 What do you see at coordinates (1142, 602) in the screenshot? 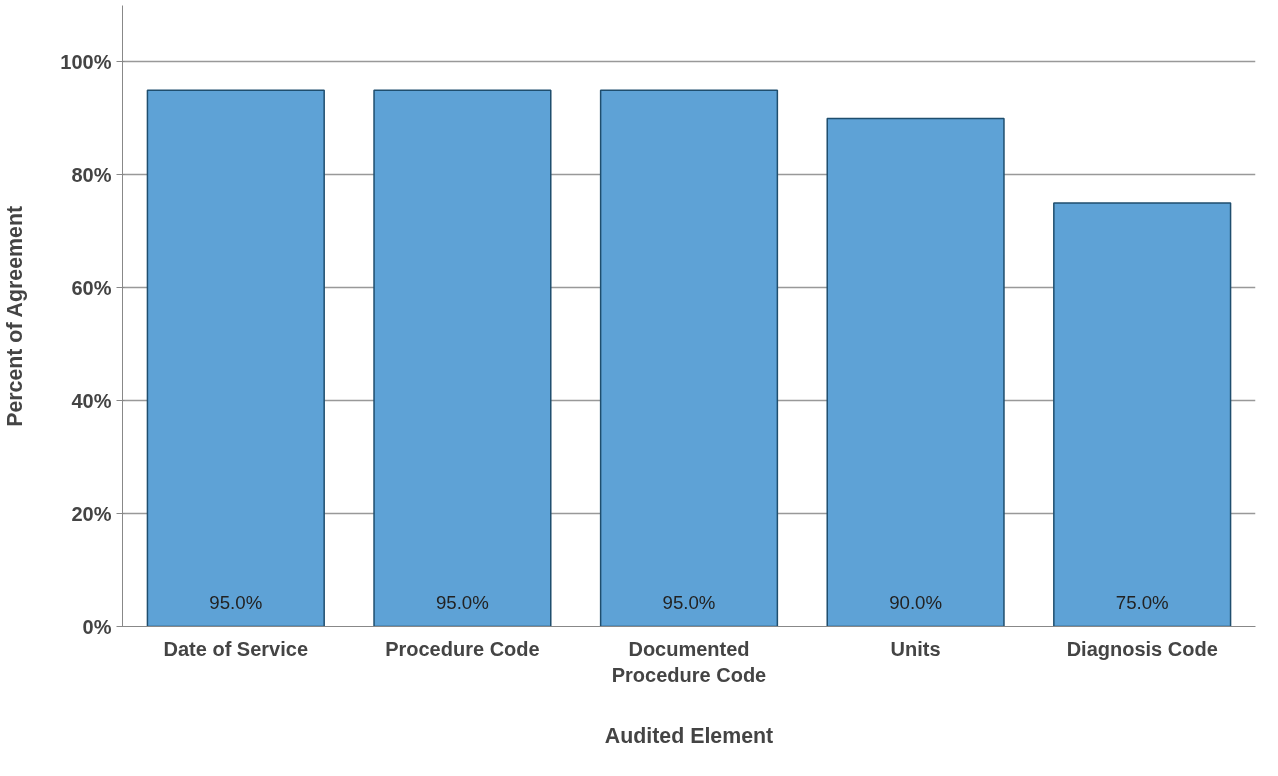
I see `data-label: 75.0%` at bounding box center [1142, 602].